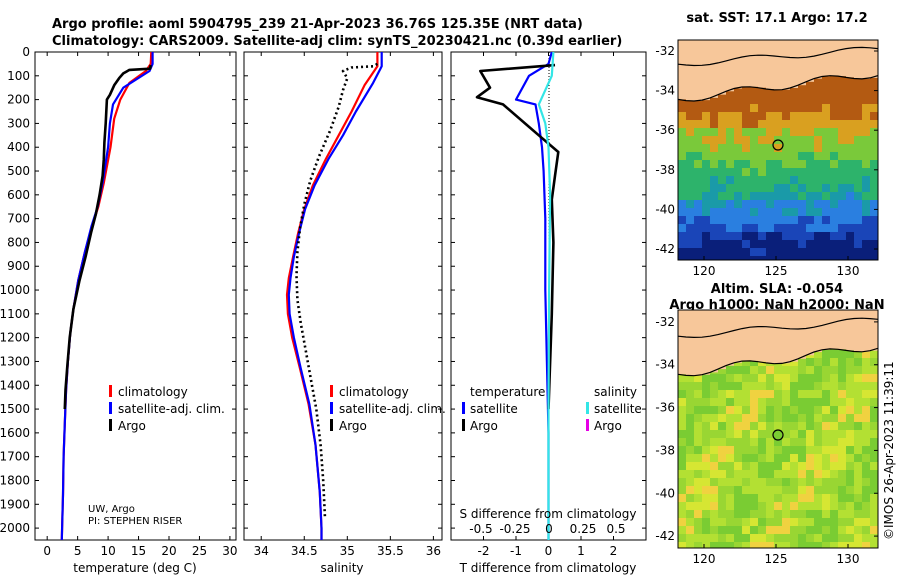 The width and height of the screenshot is (900, 580). What do you see at coordinates (778, 88) in the screenshot?
I see `coastline` at bounding box center [778, 88].